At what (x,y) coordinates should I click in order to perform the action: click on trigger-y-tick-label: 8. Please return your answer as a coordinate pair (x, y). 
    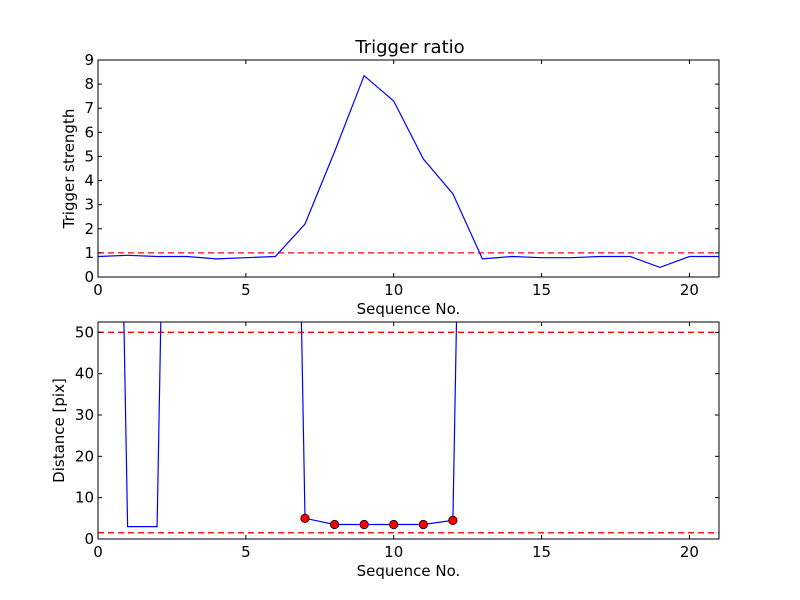
    Looking at the image, I should click on (89, 84).